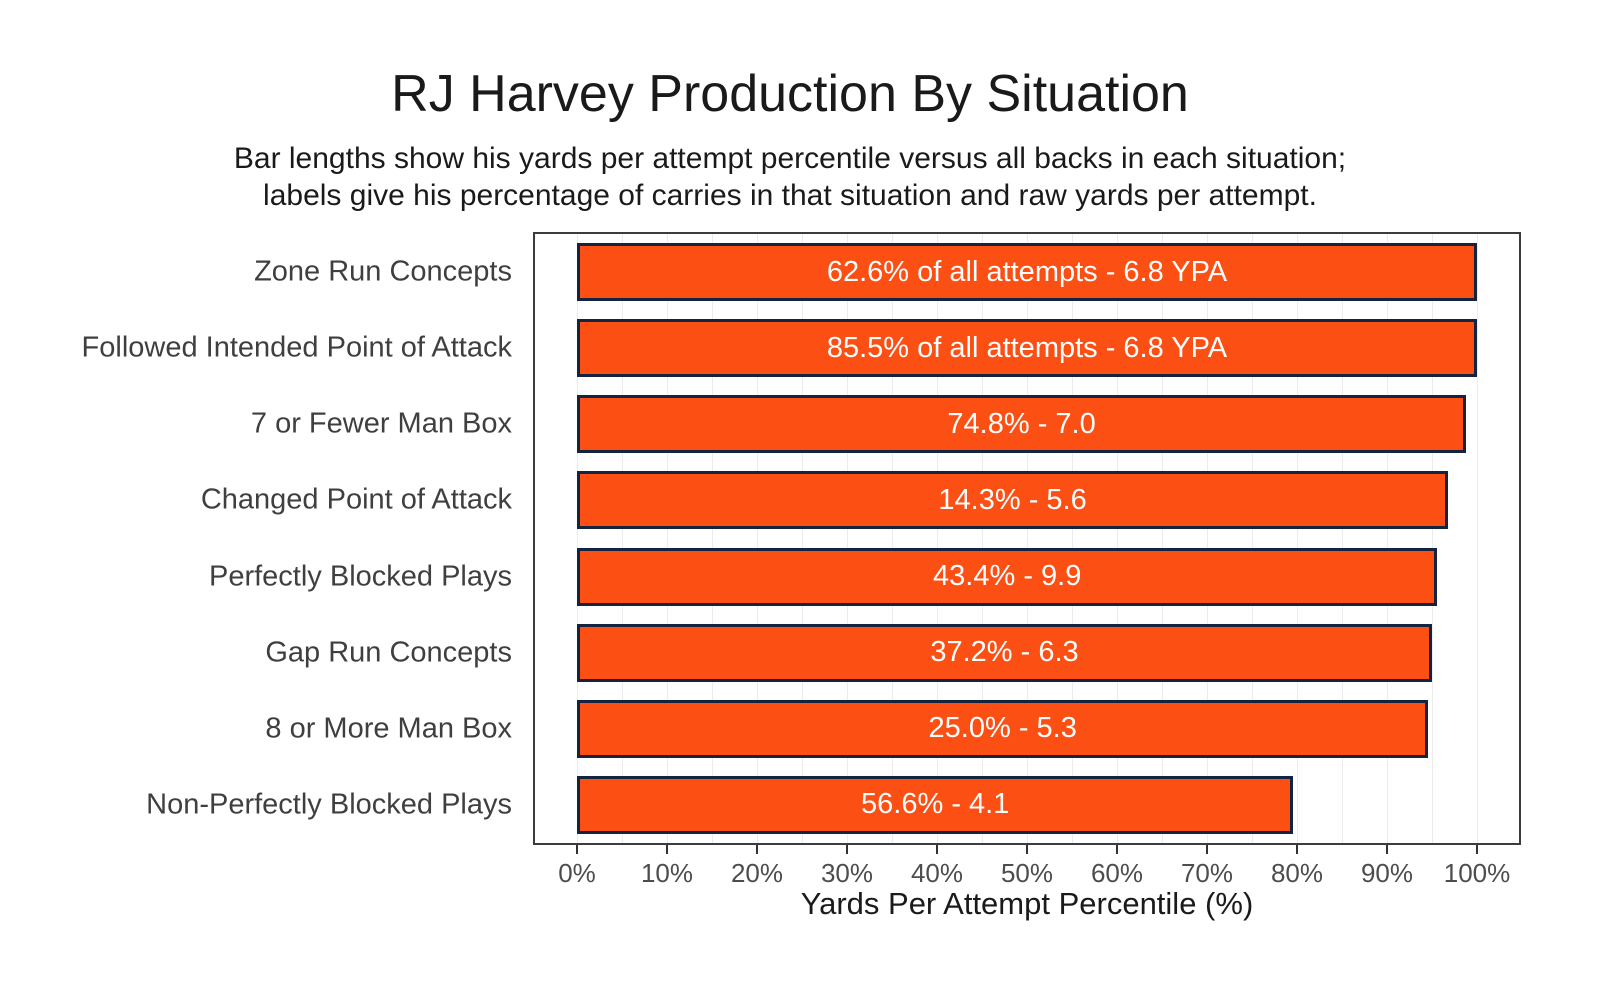 This screenshot has width=1600, height=1000. I want to click on category-label: Changed Point of Attack, so click(356, 499).